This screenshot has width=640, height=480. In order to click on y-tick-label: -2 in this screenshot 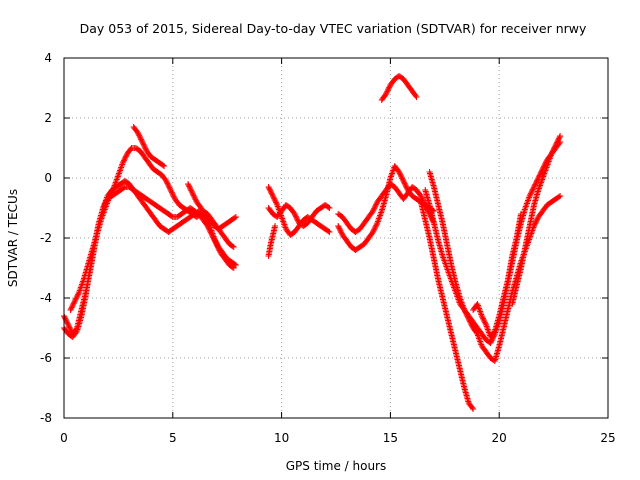, I will do `click(46, 238)`.